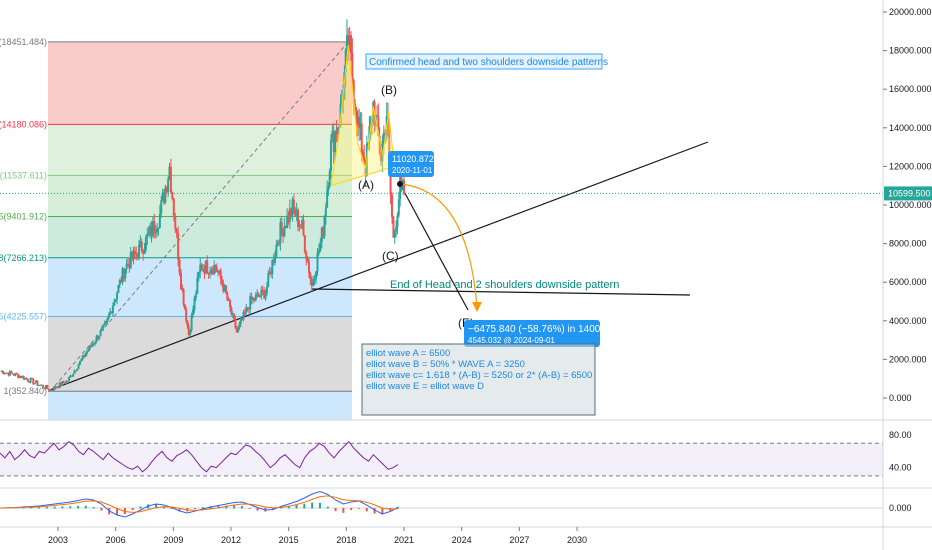  What do you see at coordinates (462, 540) in the screenshot?
I see `time-tick-label: 2024` at bounding box center [462, 540].